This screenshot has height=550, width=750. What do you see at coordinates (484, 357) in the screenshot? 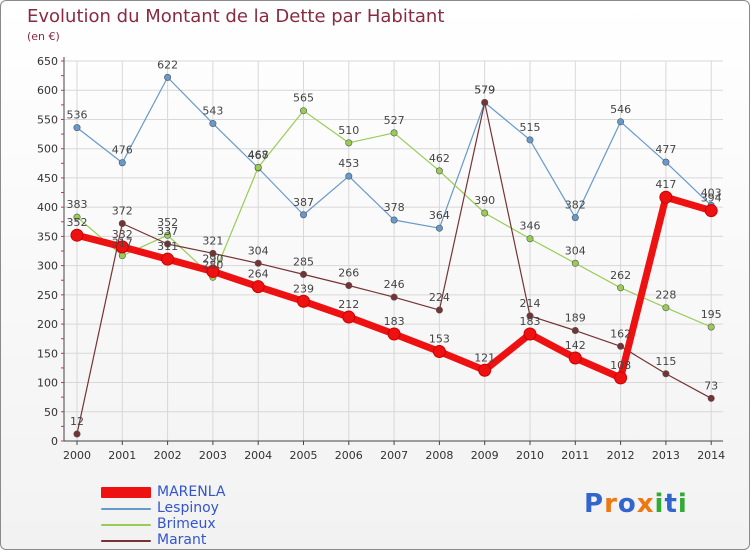
I see `data-label-marenla: 121` at bounding box center [484, 357].